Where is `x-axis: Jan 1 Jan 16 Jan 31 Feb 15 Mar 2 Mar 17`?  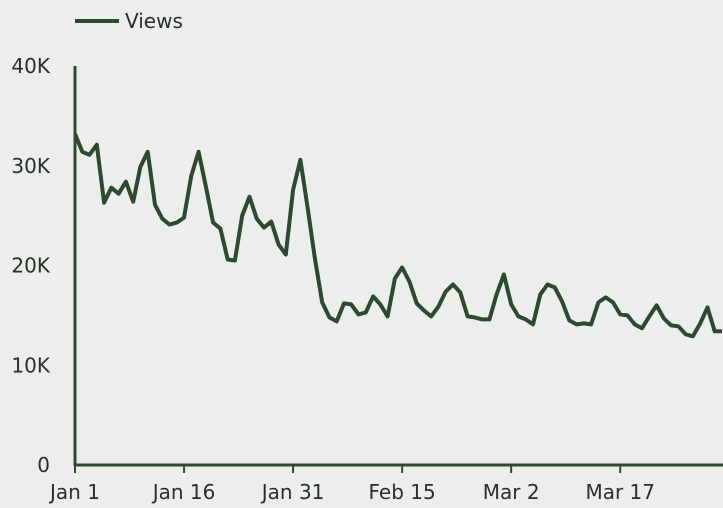
x-axis: Jan 1 Jan 16 Jan 31 Feb 15 Mar 2 Mar 17 is located at coordinates (385, 483).